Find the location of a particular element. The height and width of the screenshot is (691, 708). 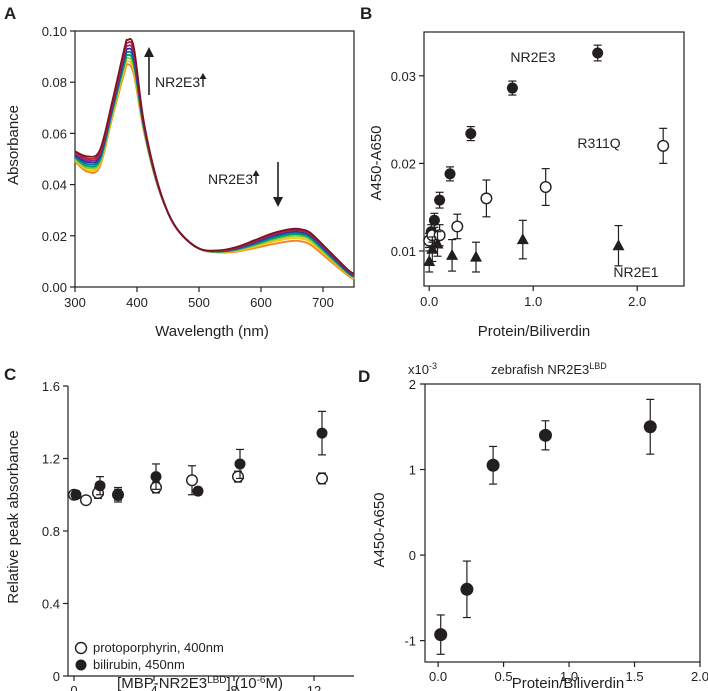

x-tick-label: 0.5 is located at coordinates (504, 676).